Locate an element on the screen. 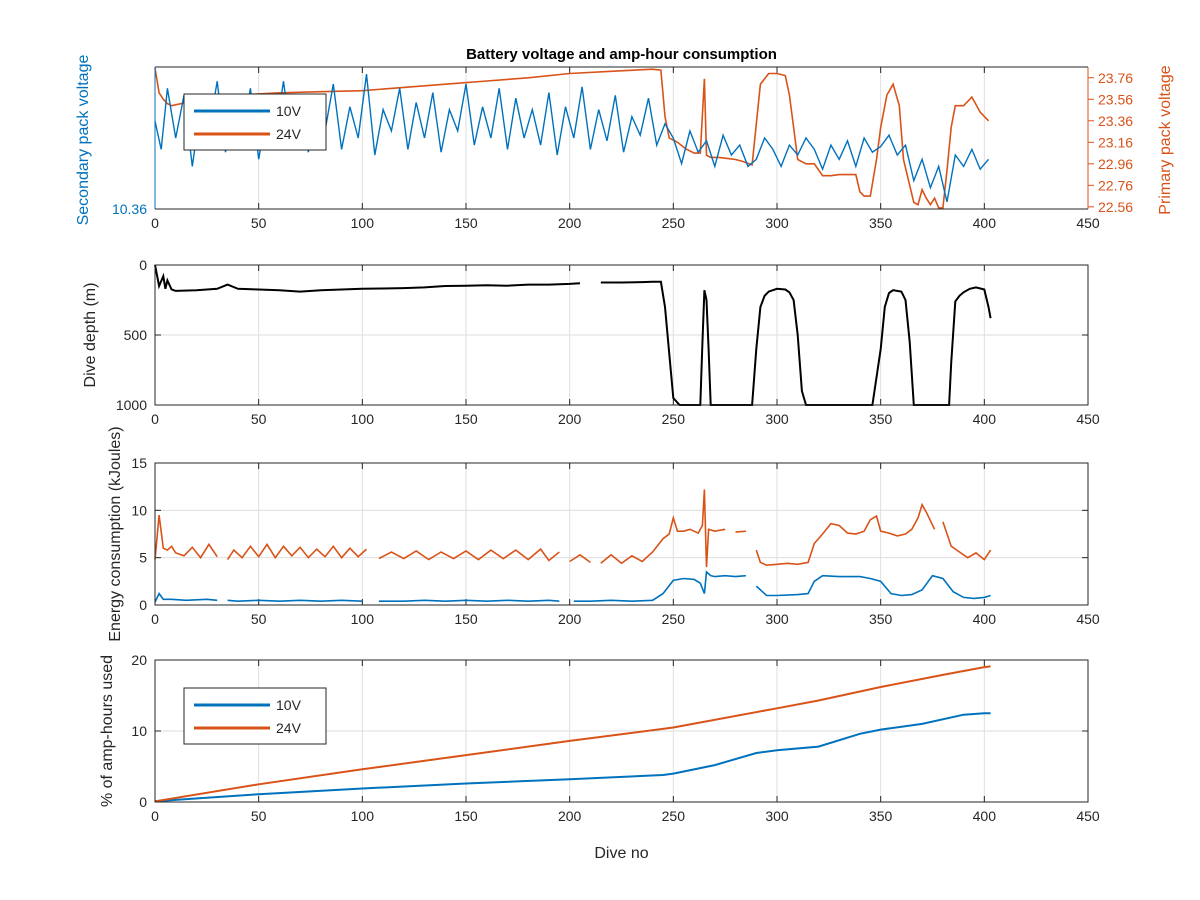 Image resolution: width=1200 pixels, height=900 pixels. x-axis-label: Dive no is located at coordinates (621, 853).